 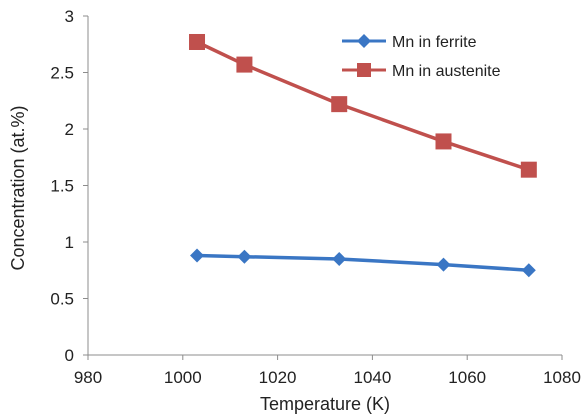 What do you see at coordinates (446, 71) in the screenshot?
I see `legend-label-austenite: Mn in austenite` at bounding box center [446, 71].